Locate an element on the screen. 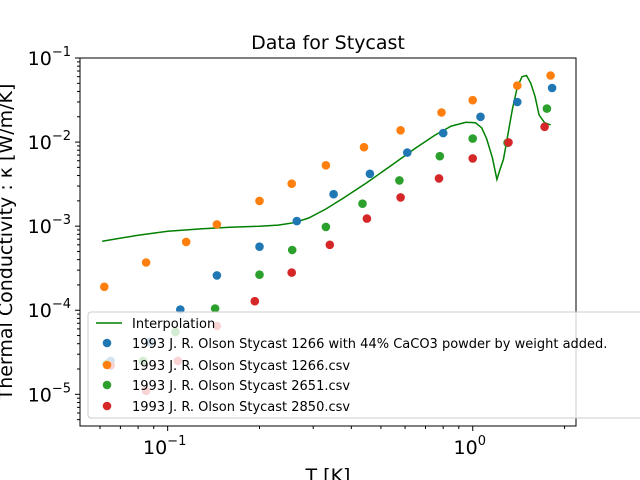 This screenshot has height=480, width=640. y-tick-label: 10⁻¹ is located at coordinates (49, 57).